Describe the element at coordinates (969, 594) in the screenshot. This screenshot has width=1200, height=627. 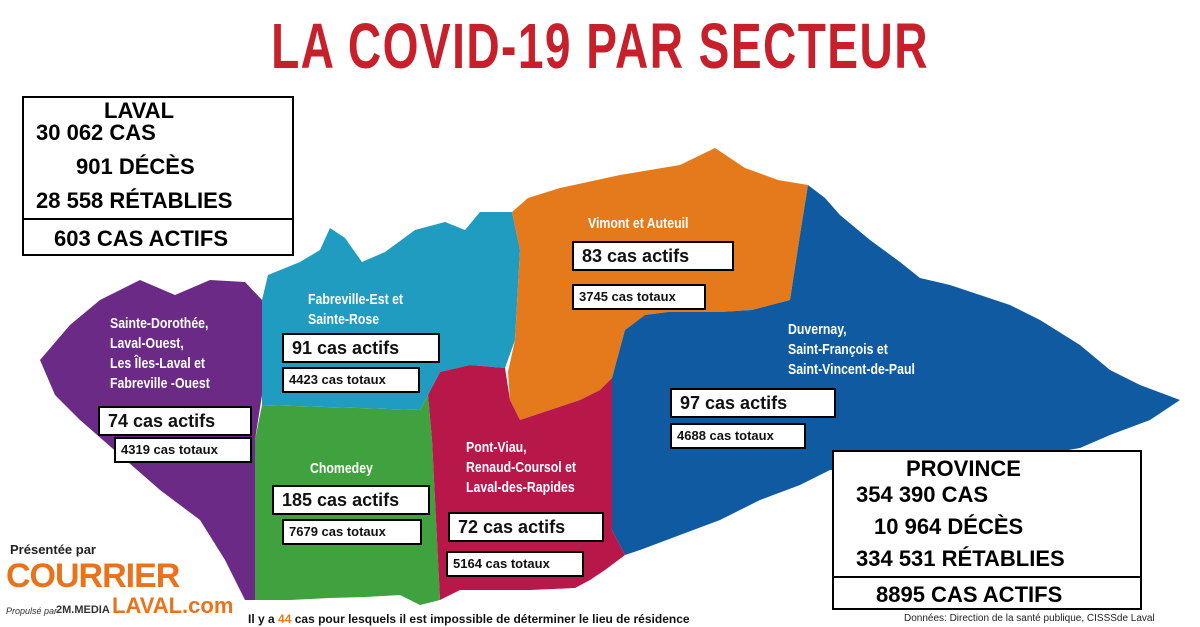
I see `province-actifs: 8895 CAS ACTIFS` at that location.